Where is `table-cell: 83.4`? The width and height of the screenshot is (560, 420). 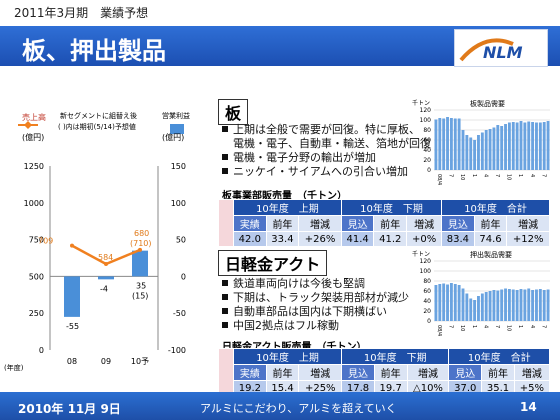 table-cell: 83.4 is located at coordinates (458, 239).